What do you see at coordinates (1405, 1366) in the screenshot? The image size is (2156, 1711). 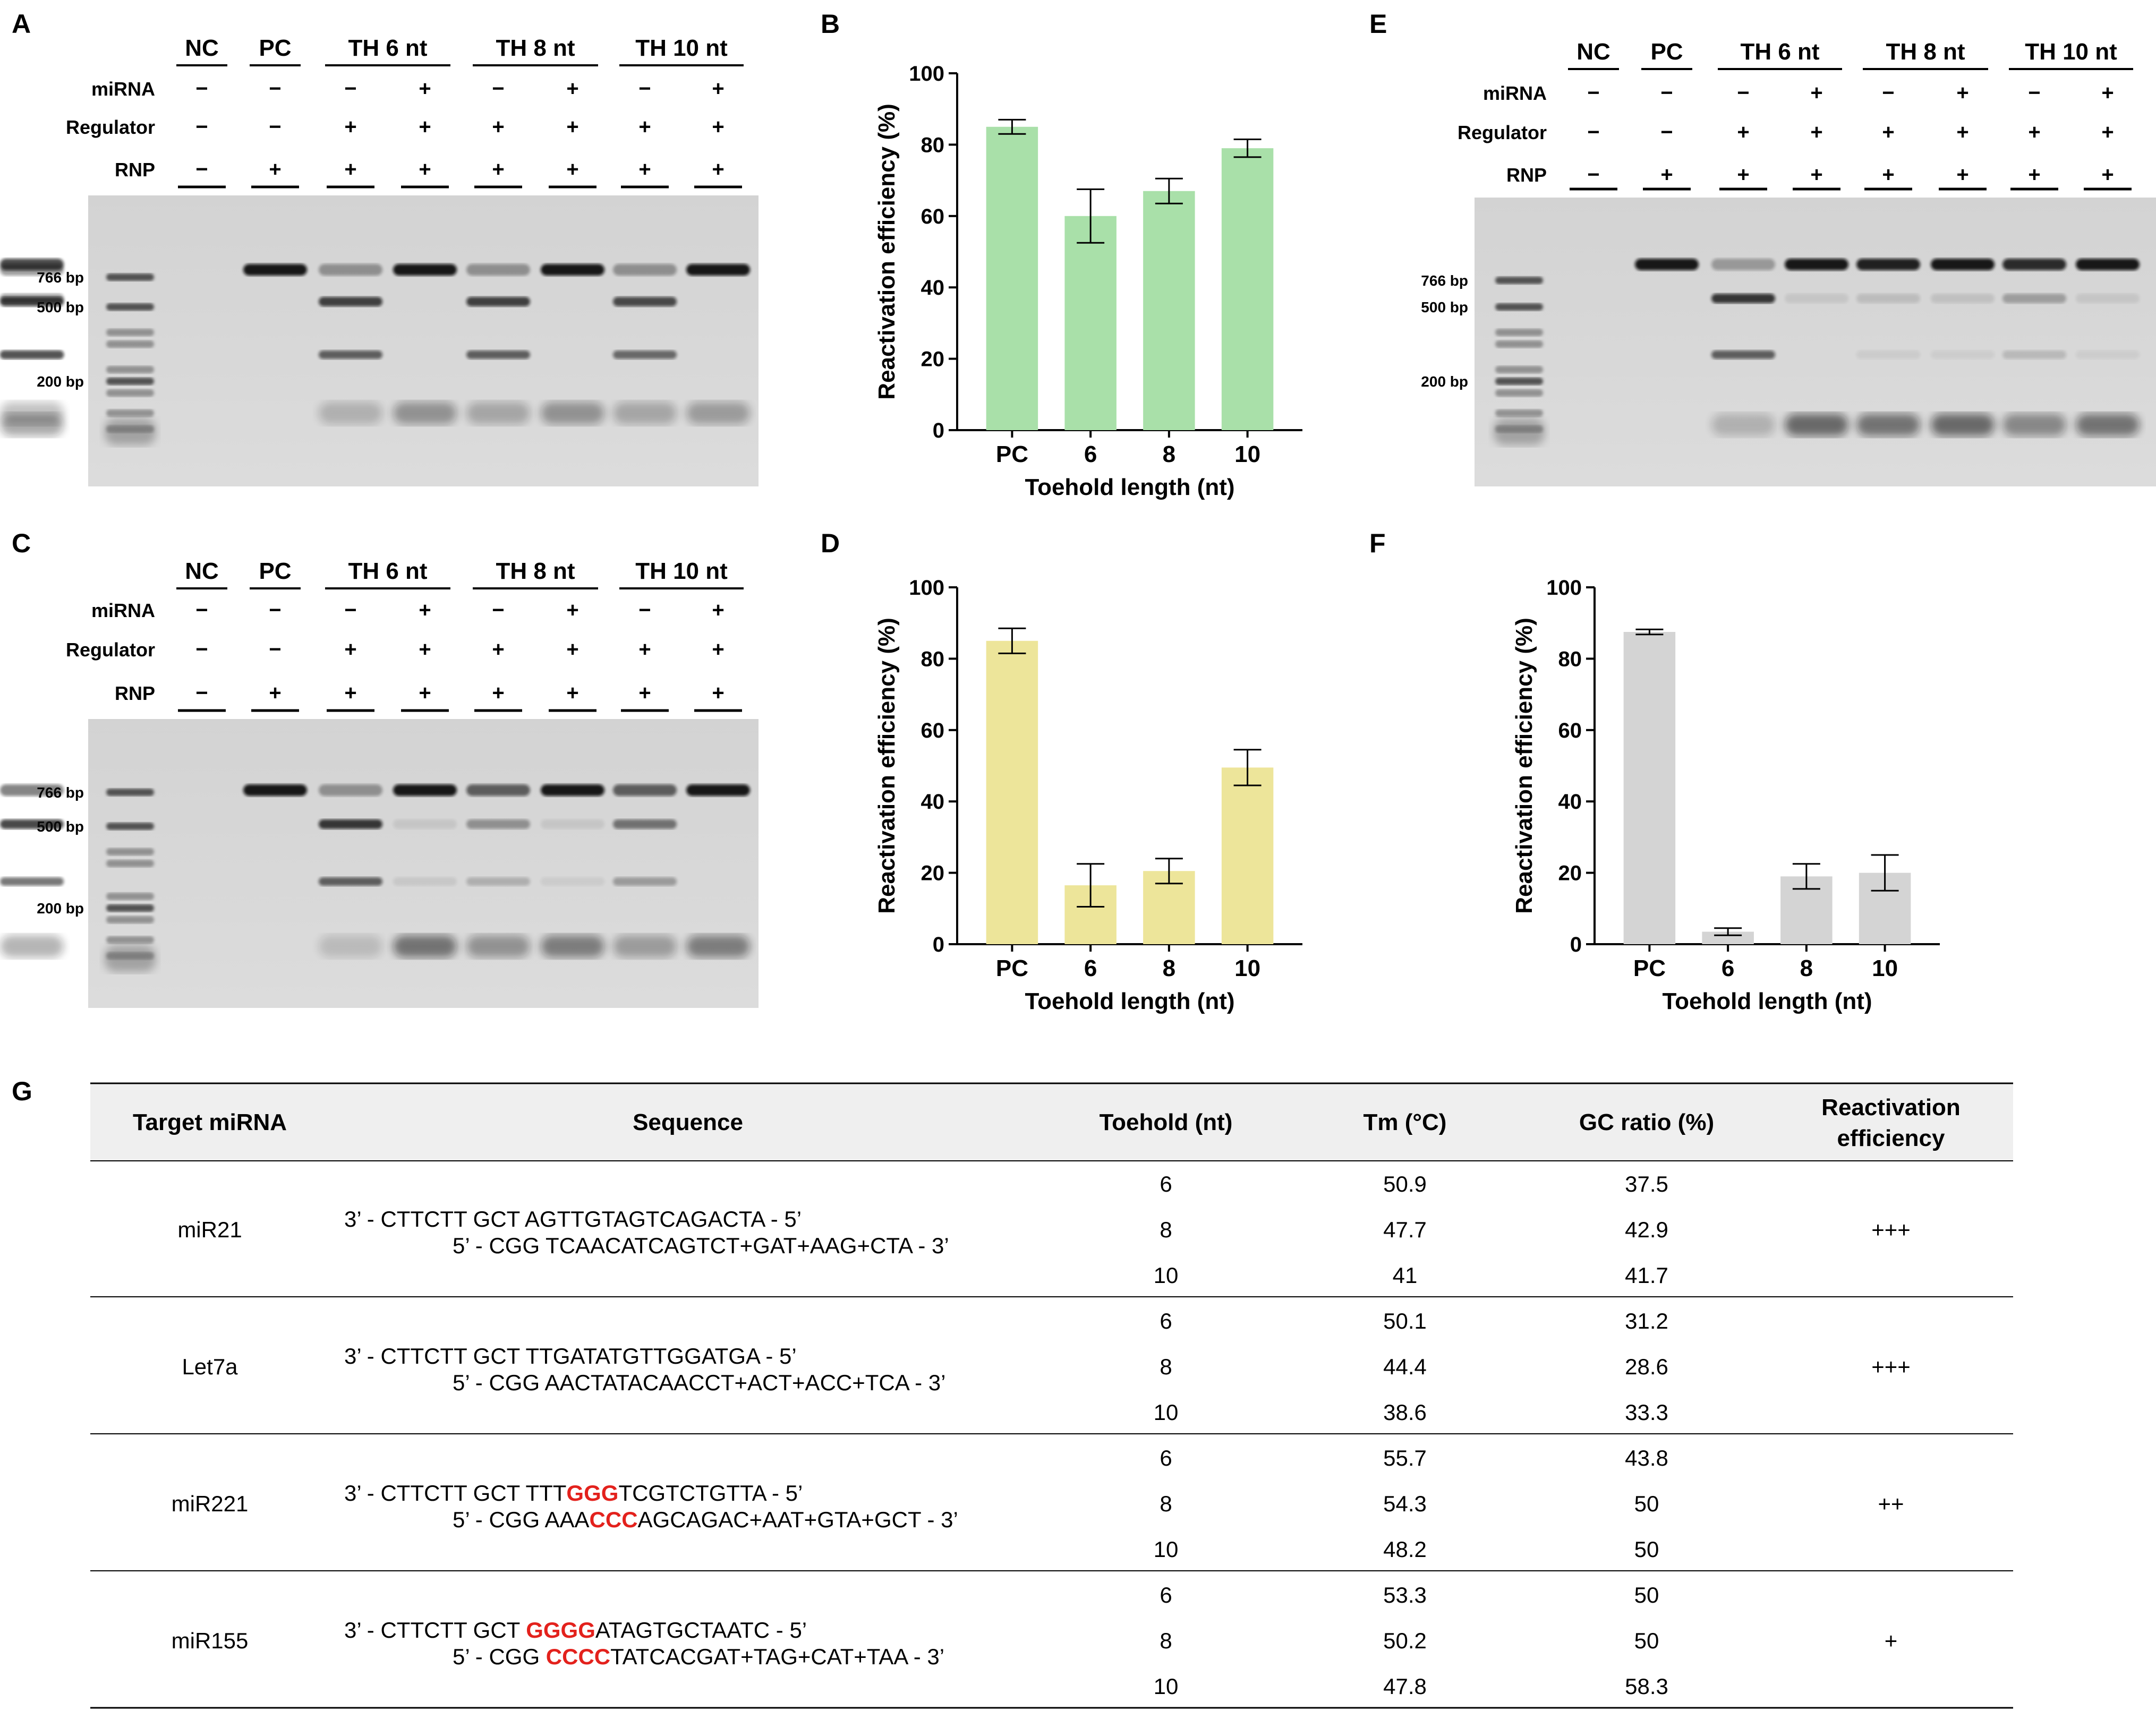 I see `cell-tm: 44.4` at bounding box center [1405, 1366].